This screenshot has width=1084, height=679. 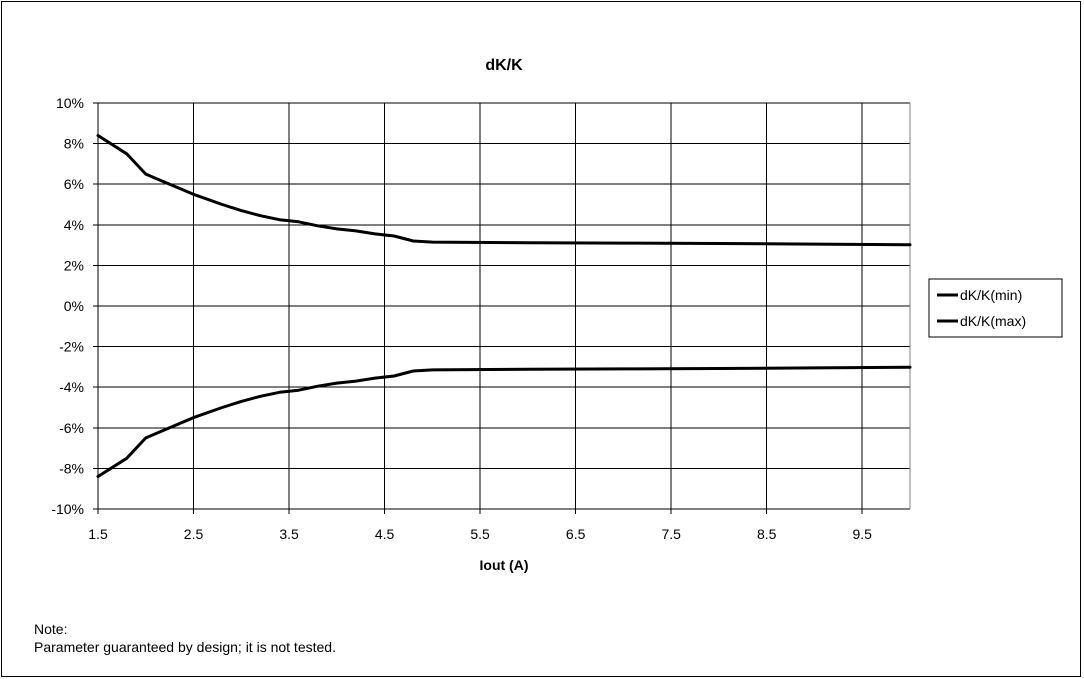 What do you see at coordinates (74, 265) in the screenshot?
I see `y-tick-label: 2%` at bounding box center [74, 265].